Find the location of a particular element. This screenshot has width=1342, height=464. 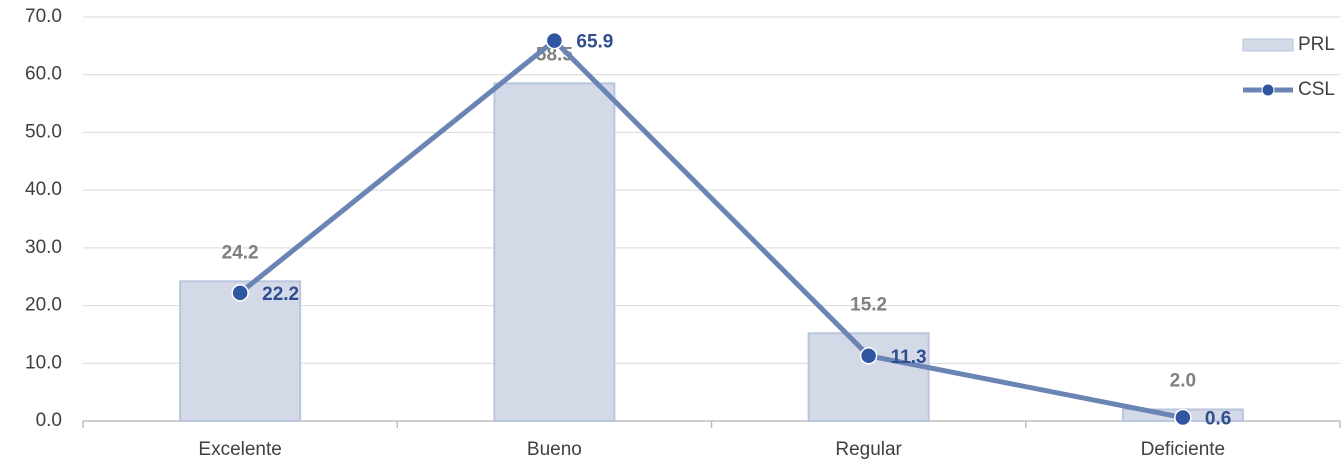

bar-value-label: 24.2 is located at coordinates (240, 252).